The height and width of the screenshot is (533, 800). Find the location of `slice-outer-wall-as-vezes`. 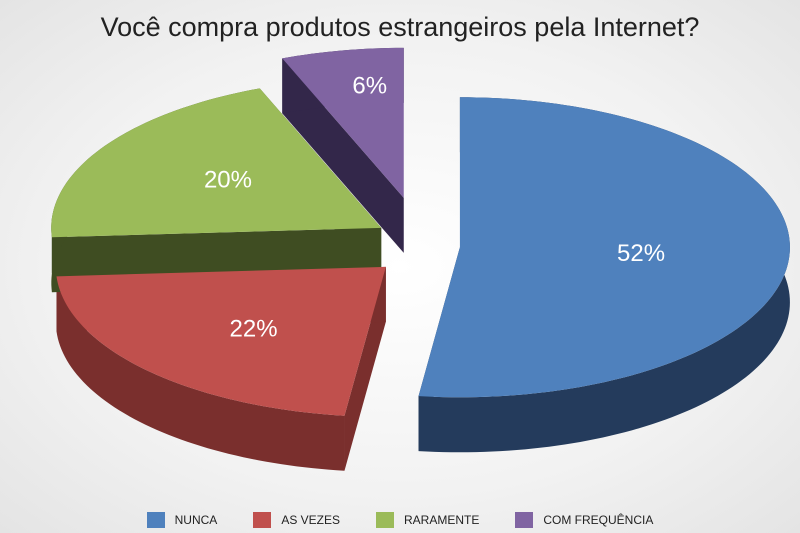

slice-outer-wall-as-vezes is located at coordinates (200, 373).